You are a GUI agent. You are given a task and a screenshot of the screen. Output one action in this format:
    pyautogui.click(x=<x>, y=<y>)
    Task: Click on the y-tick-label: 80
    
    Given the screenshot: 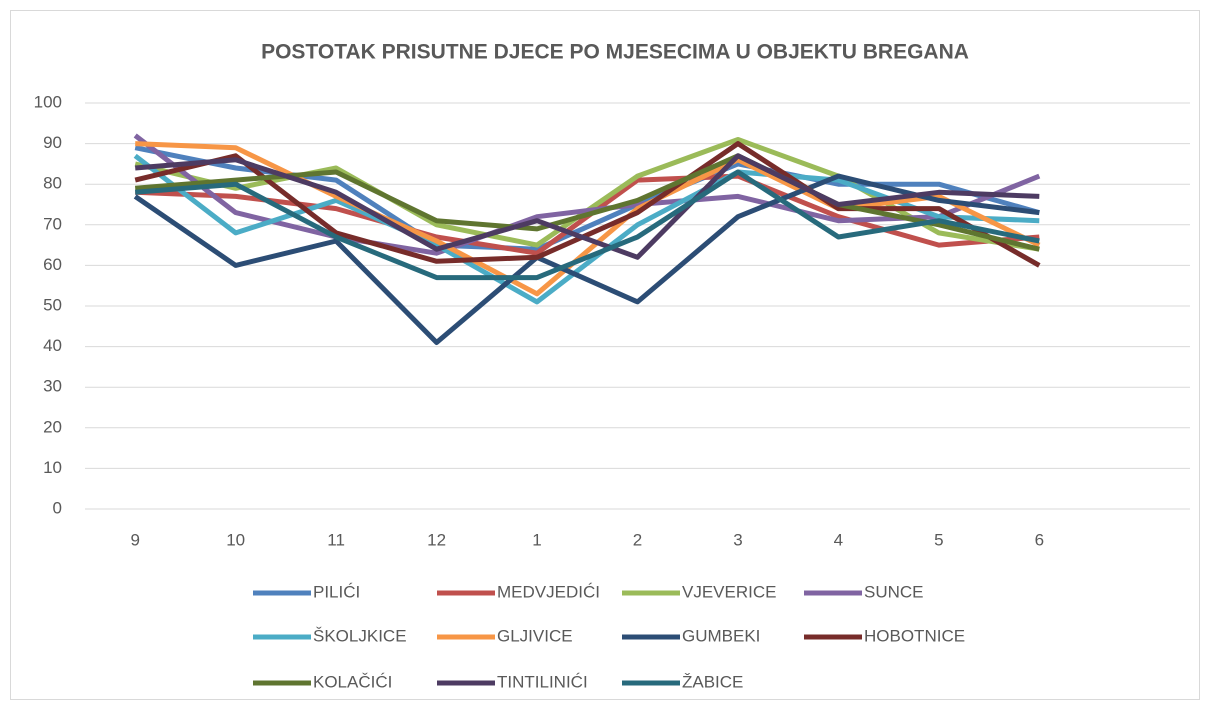 What is the action you would take?
    pyautogui.click(x=52, y=183)
    